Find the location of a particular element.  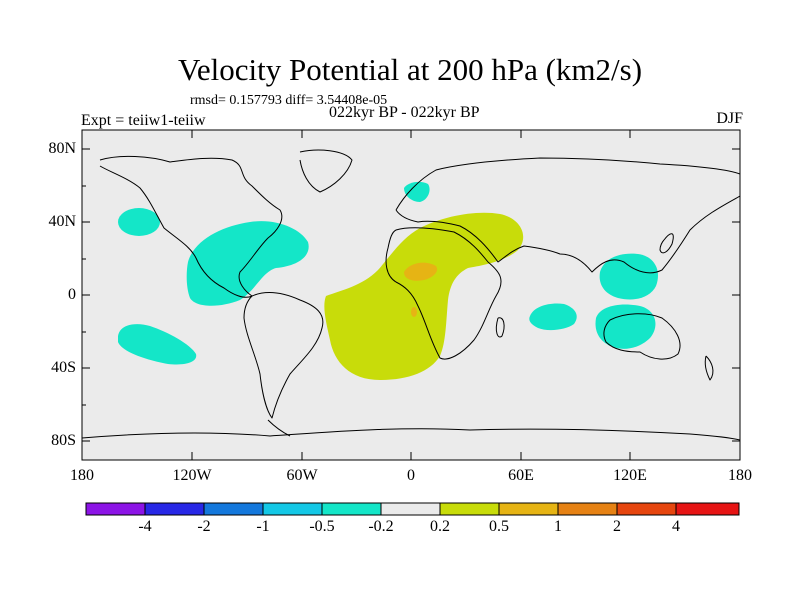

region-maritime-continent is located at coordinates (625, 326).